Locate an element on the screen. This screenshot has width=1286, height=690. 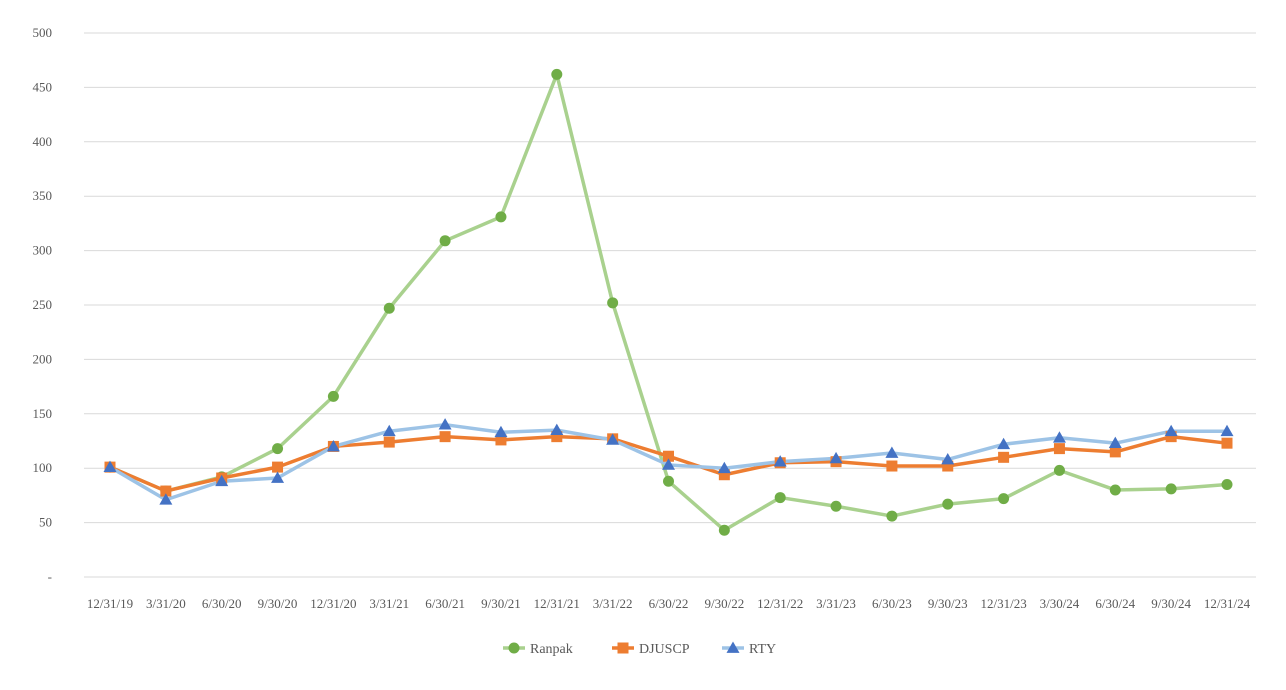
y-tick-label: 250 is located at coordinates (43, 304).